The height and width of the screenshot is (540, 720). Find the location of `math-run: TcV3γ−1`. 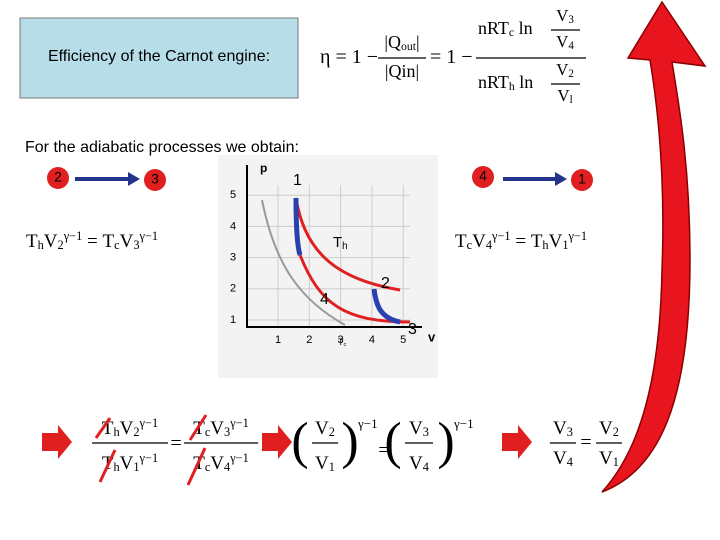

math-run: TcV3γ−1 is located at coordinates (221, 427).